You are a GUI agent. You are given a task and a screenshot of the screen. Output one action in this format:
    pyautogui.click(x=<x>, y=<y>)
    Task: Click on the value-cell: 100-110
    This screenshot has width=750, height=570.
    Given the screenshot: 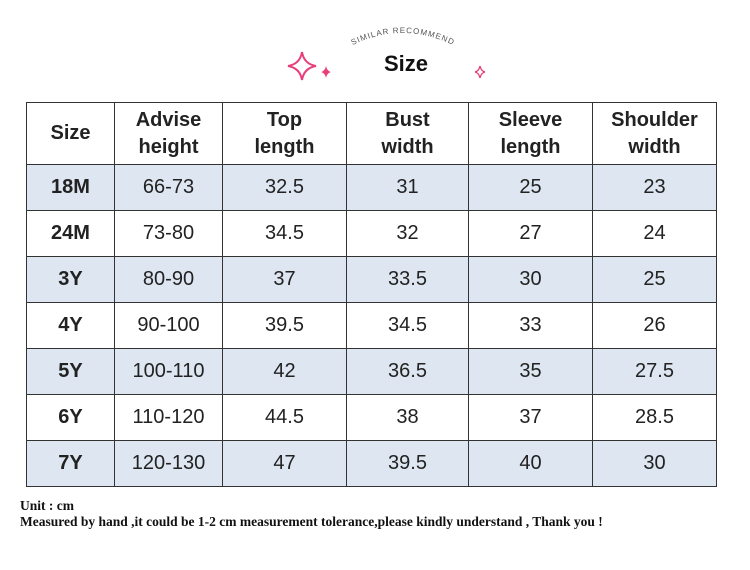 What is the action you would take?
    pyautogui.click(x=168, y=371)
    